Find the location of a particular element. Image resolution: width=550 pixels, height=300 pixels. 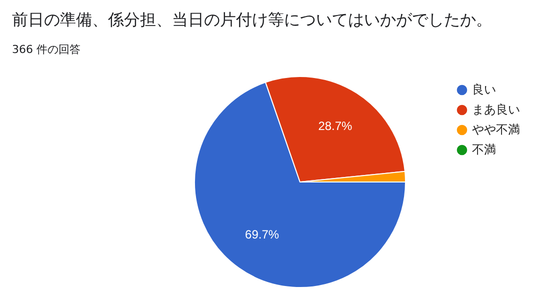

legend-label: 不満 is located at coordinates (484, 149).